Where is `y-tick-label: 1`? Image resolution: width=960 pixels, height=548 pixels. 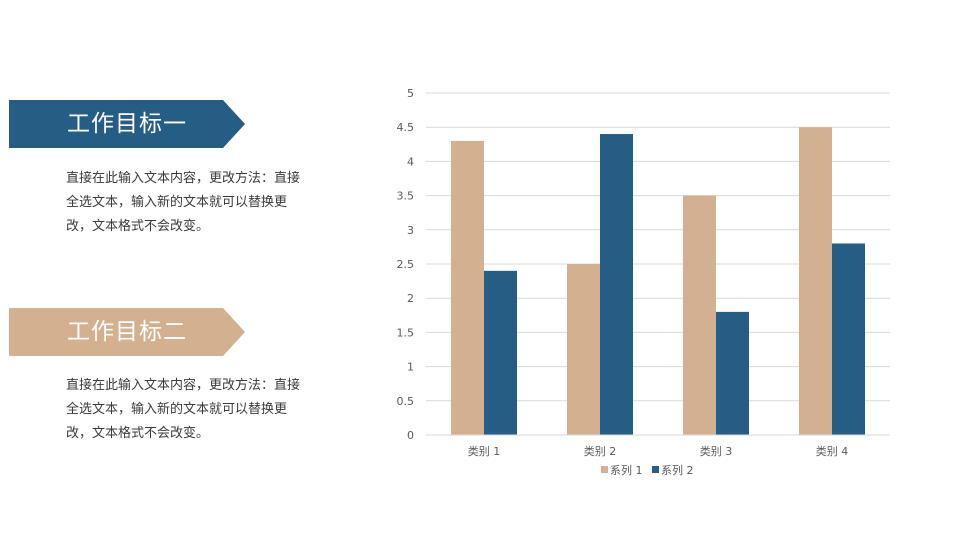 y-tick-label: 1 is located at coordinates (410, 367).